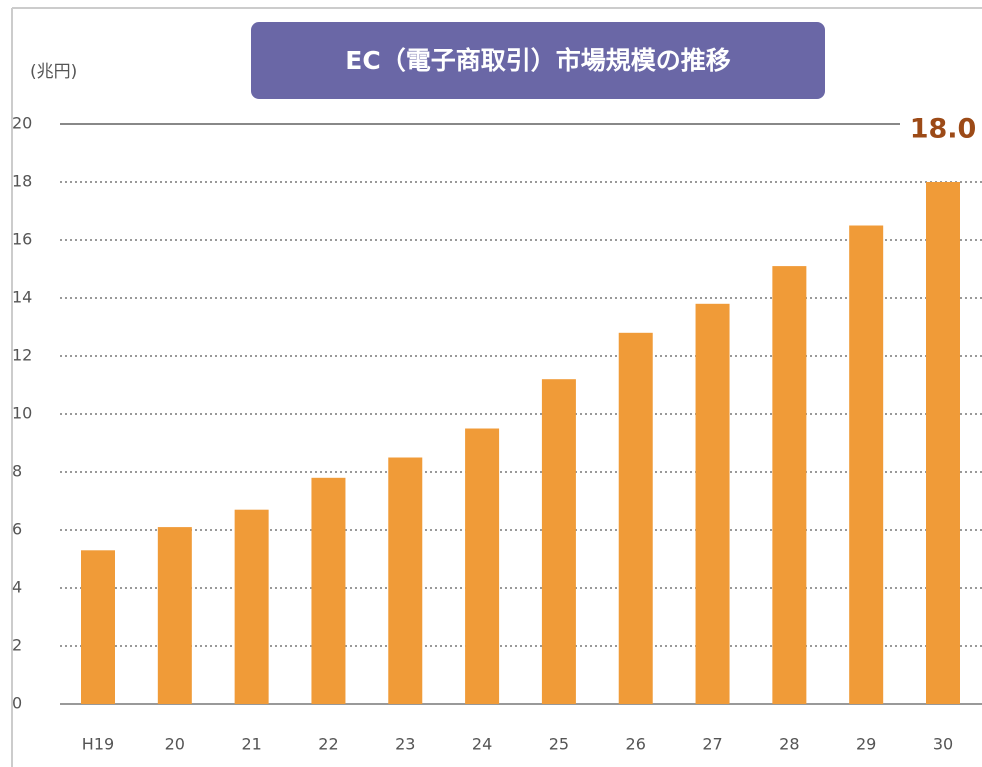 This screenshot has width=982, height=767. I want to click on y-tick-label: 14, so click(22, 297).